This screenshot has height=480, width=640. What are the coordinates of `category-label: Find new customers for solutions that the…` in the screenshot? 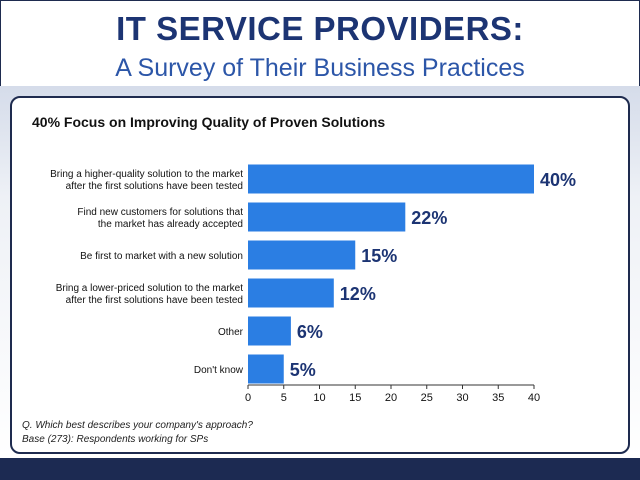 It's located at (160, 218).